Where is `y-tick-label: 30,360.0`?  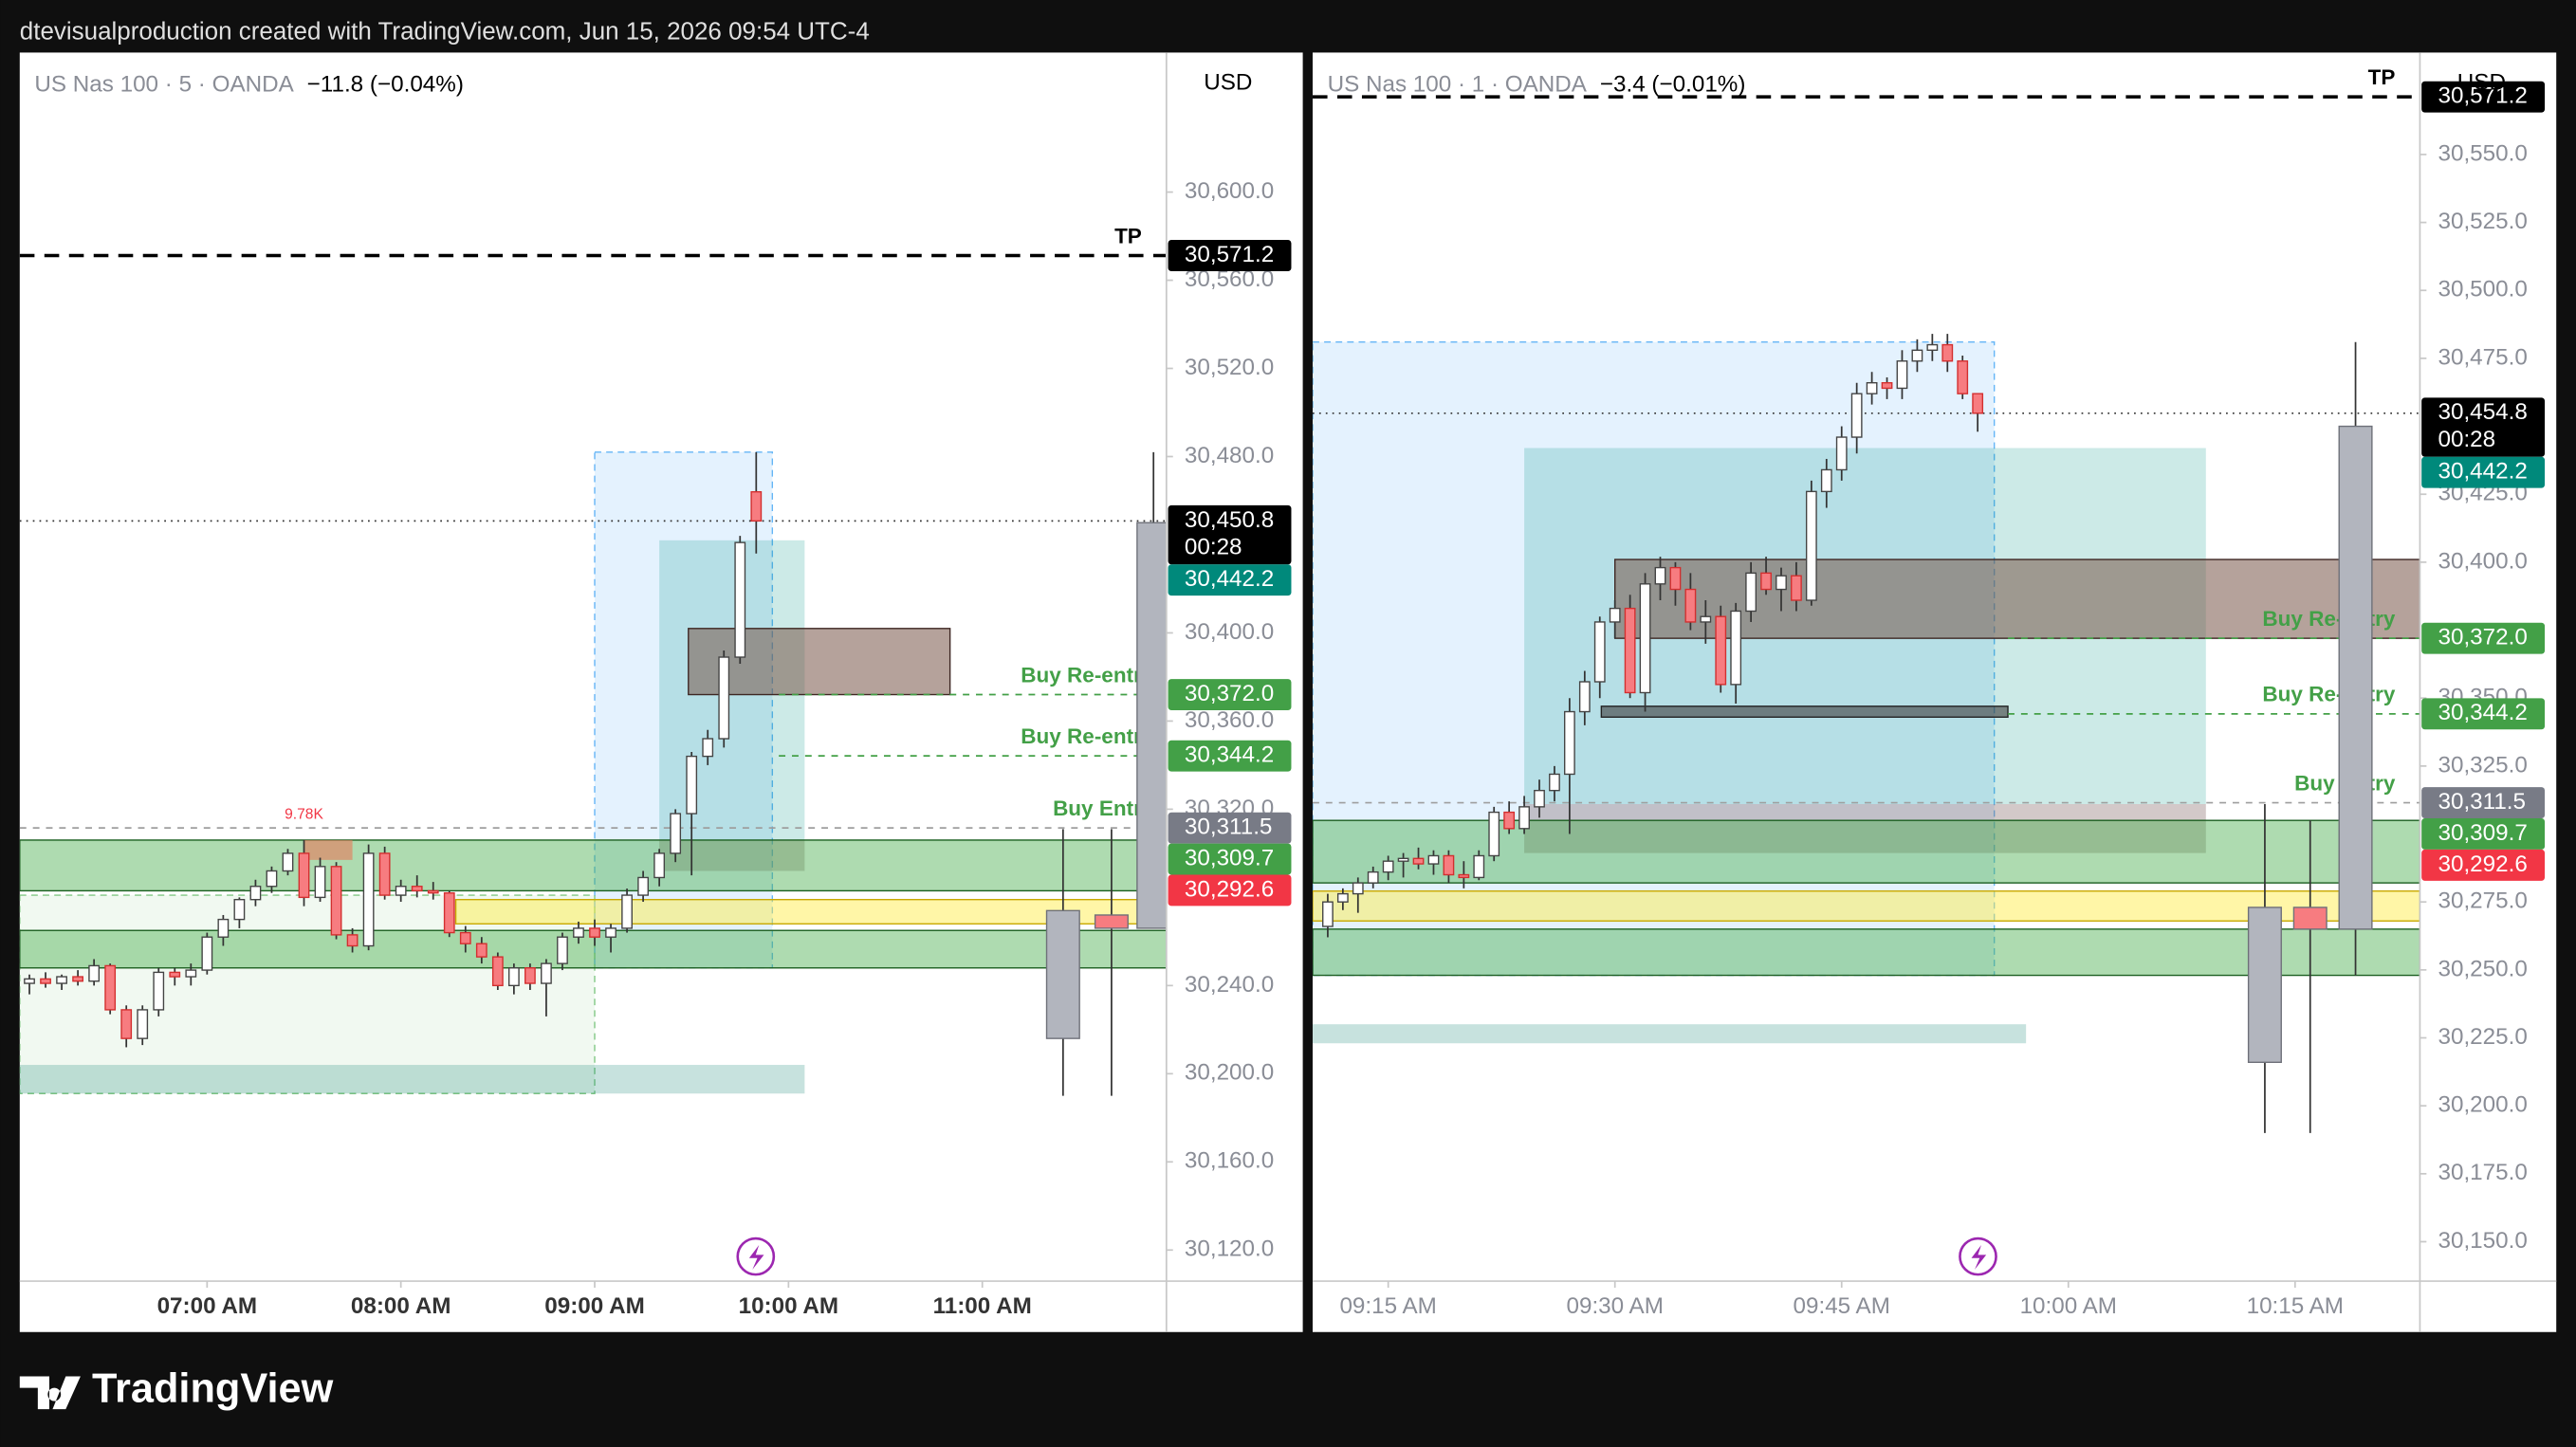 y-tick-label: 30,360.0 is located at coordinates (1229, 720).